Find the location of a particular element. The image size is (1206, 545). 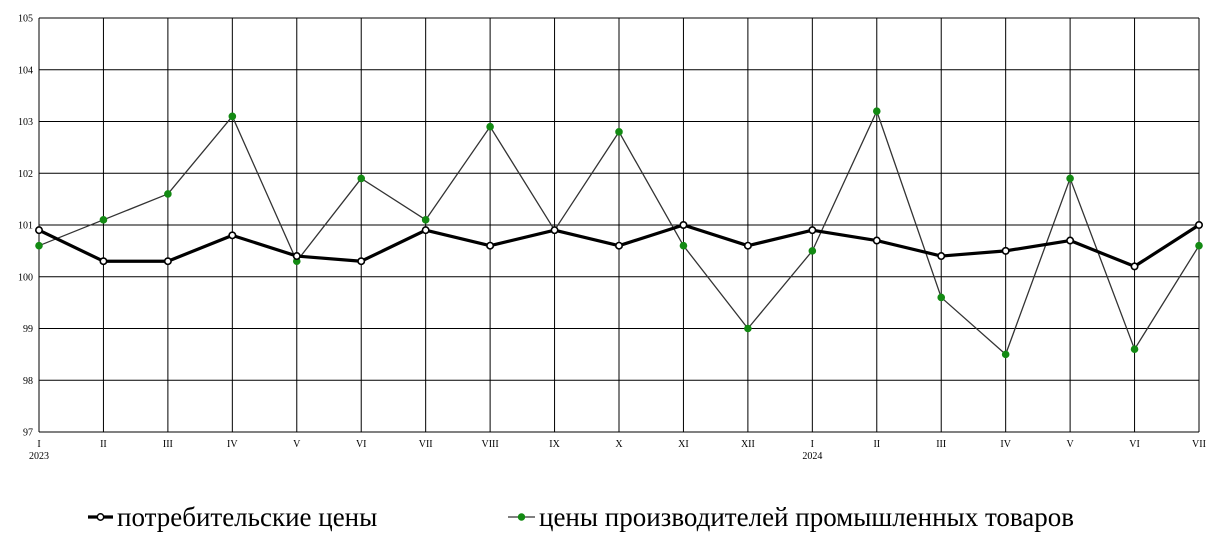

legend-item-producer-prices: цены производителей промышленных товаров is located at coordinates (791, 517).